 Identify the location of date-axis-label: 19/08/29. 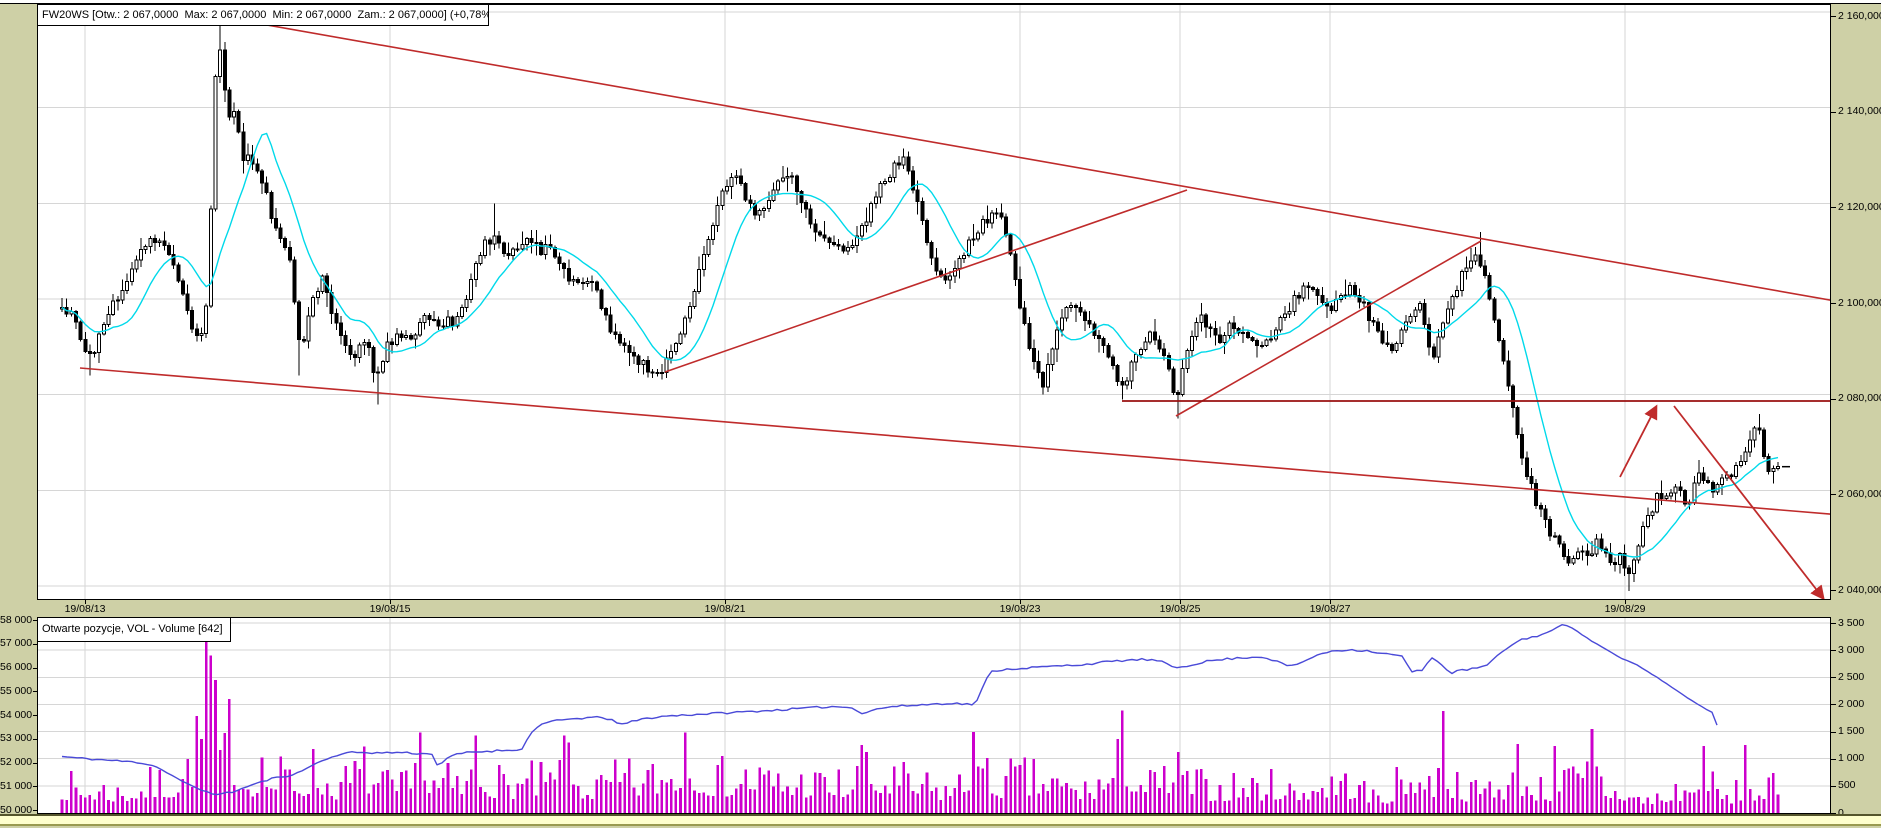
(1625, 609).